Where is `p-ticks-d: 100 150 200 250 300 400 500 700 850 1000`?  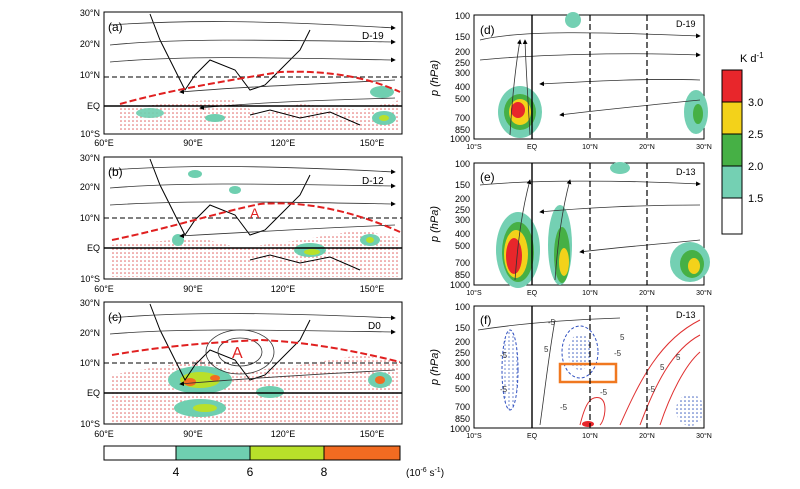 p-ticks-d: 100 150 200 250 300 400 500 700 850 1000 is located at coordinates (460, 77).